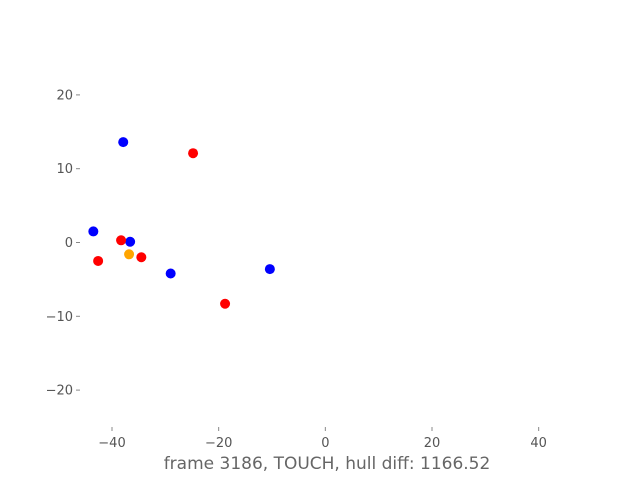  I want to click on x-tick-label: 20, so click(432, 443).